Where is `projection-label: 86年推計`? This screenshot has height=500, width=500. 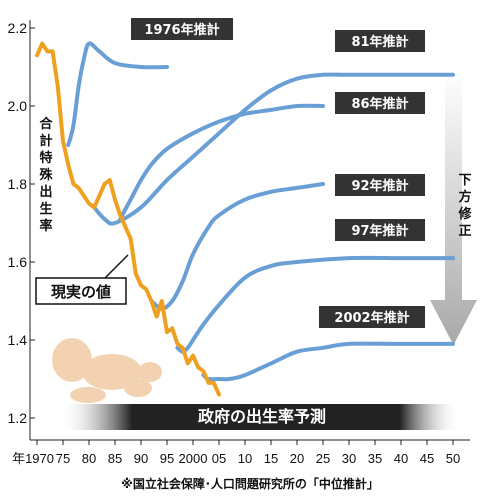 projection-label: 86年推計 is located at coordinates (379, 104).